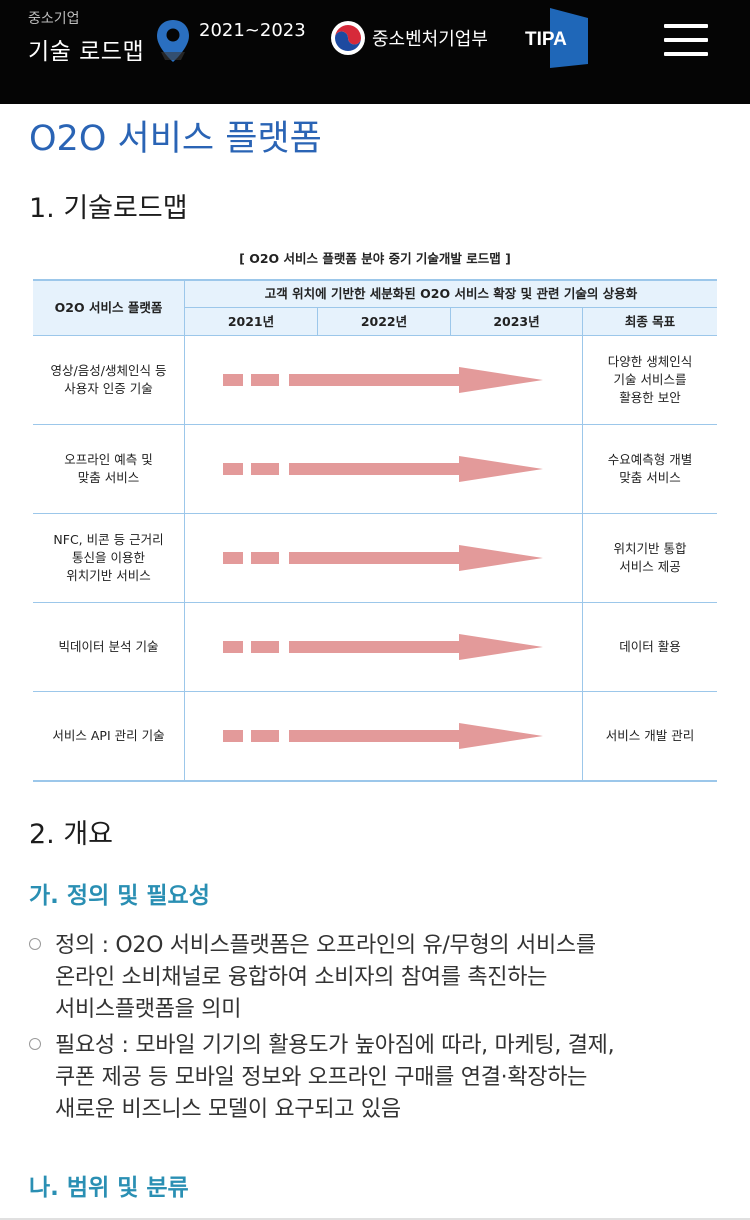 The image size is (750, 1220). What do you see at coordinates (301, 977) in the screenshot?
I see `bullet-line: 온라인 소비채널로 융합하여 소비자의 참여를 촉진하는` at bounding box center [301, 977].